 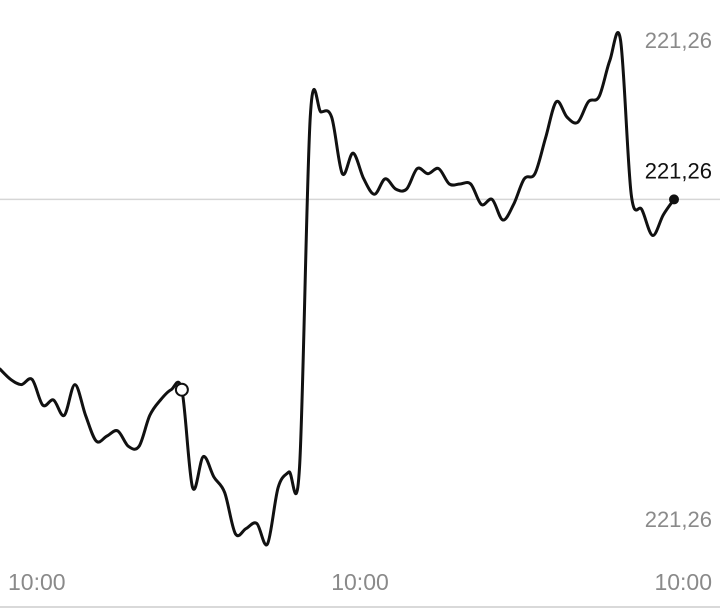 I want to click on current-value-label: 221,26, so click(x=678, y=170).